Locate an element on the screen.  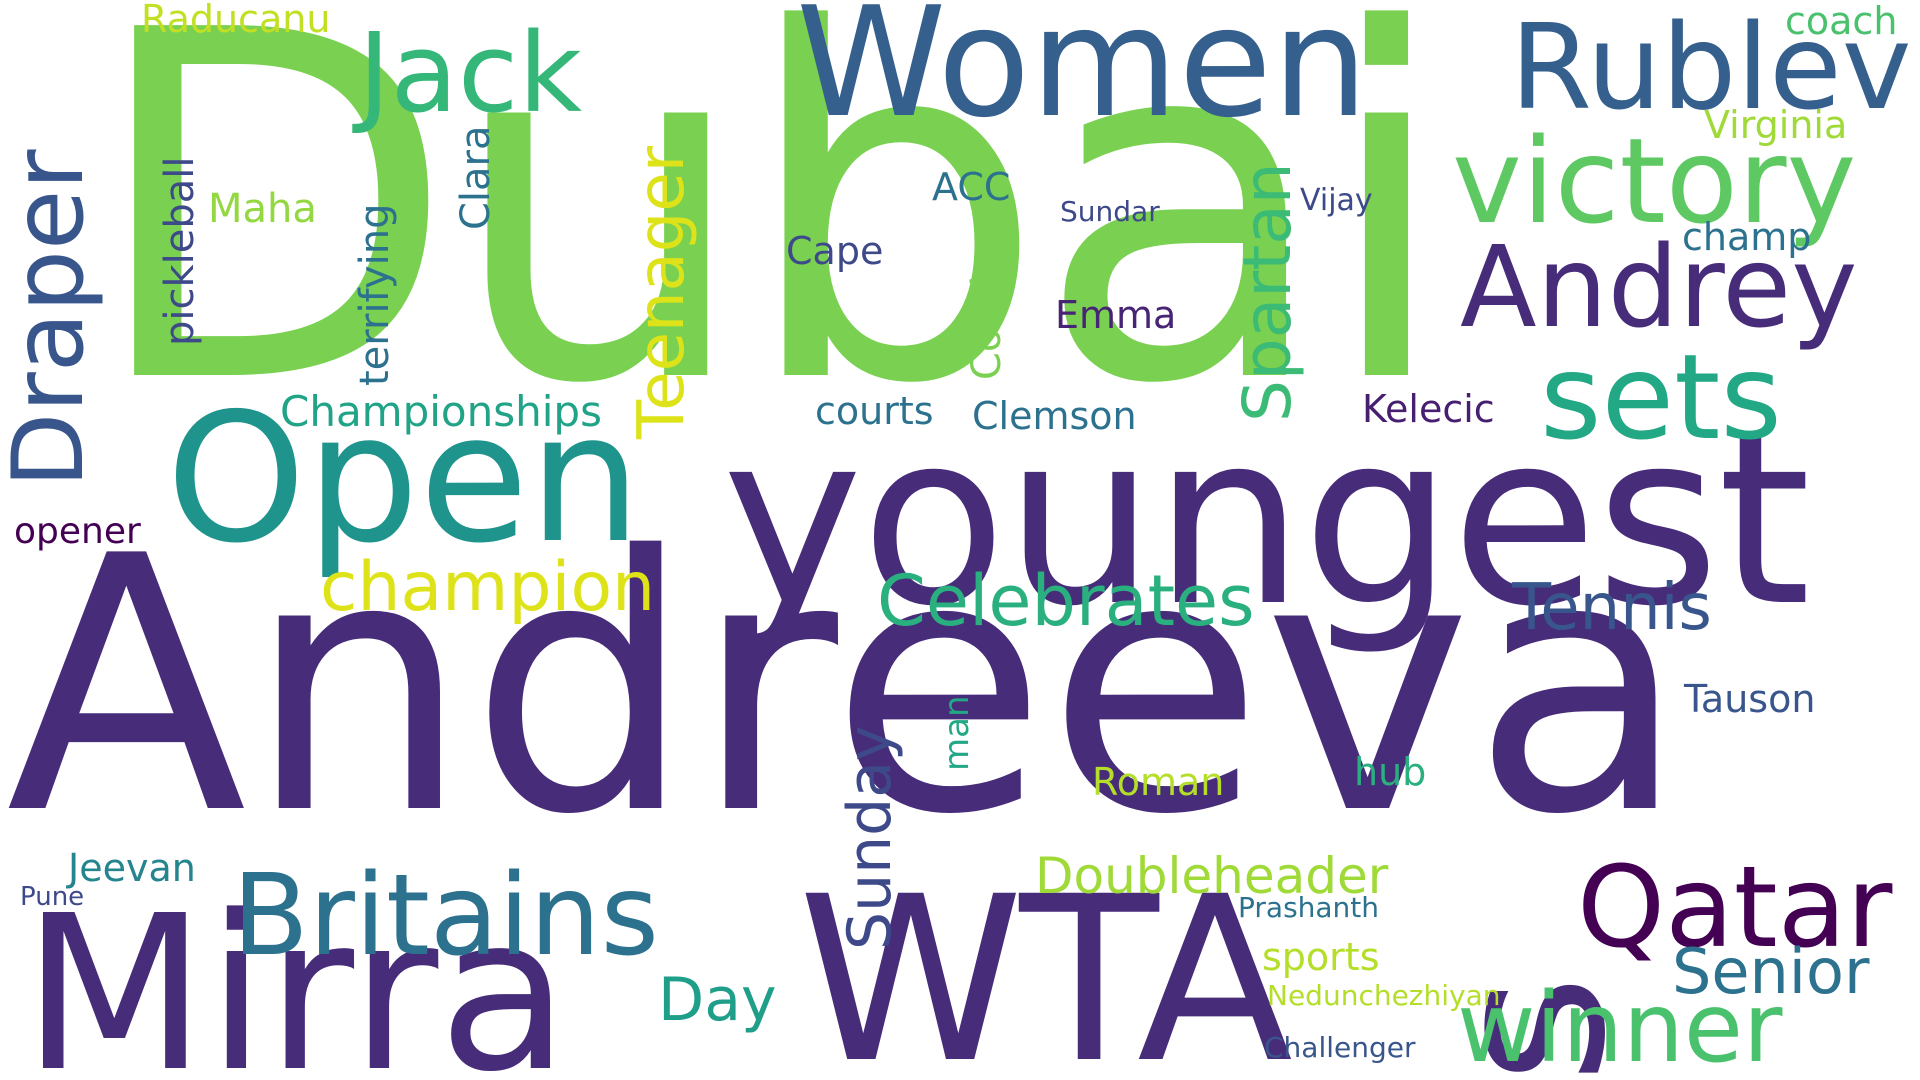
word-doubleheader: Doubleheader is located at coordinates (1212, 876).